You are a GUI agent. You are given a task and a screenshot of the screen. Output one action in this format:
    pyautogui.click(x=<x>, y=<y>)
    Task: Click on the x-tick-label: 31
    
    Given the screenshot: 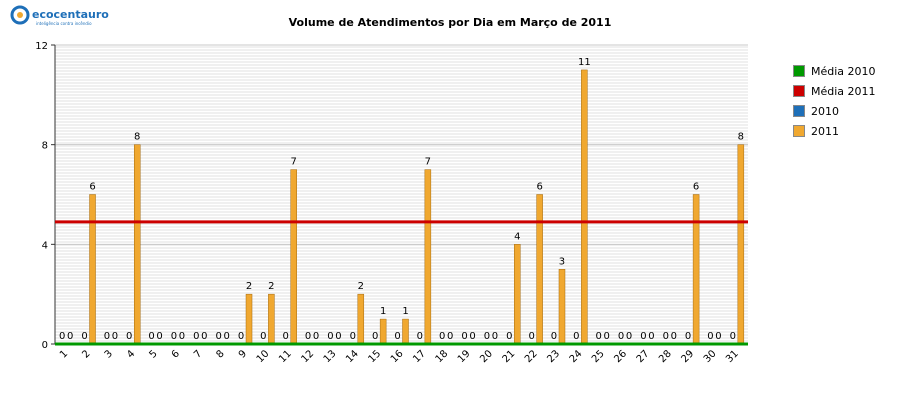 What is the action you would take?
    pyautogui.click(x=732, y=356)
    